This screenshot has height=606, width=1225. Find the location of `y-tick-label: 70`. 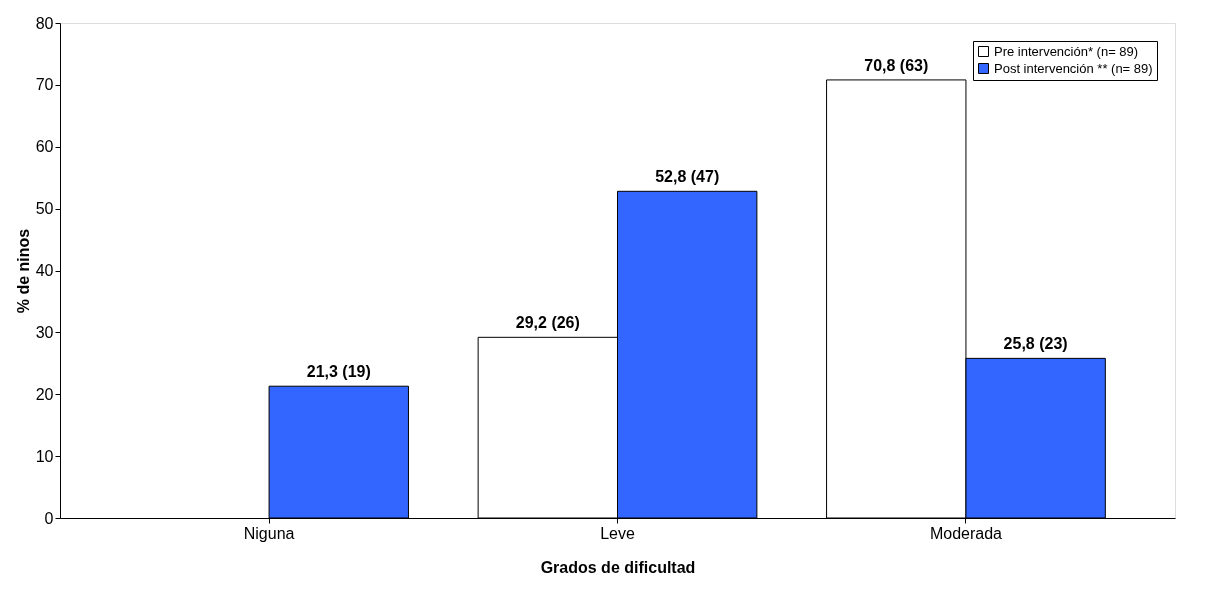

y-tick-label: 70 is located at coordinates (44, 85).